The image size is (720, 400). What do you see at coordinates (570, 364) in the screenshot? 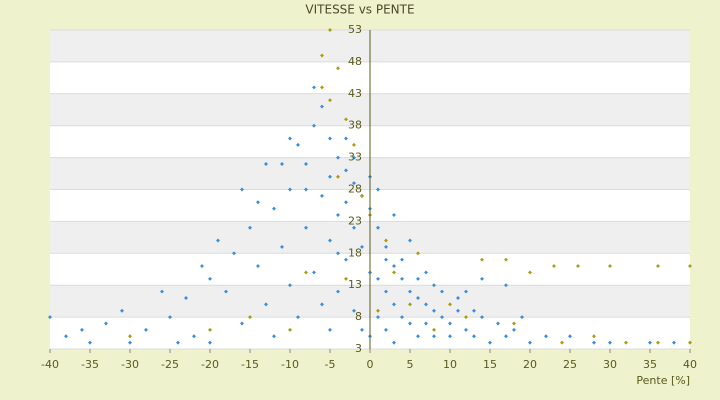
I see `x-tick-label: 25` at bounding box center [570, 364].